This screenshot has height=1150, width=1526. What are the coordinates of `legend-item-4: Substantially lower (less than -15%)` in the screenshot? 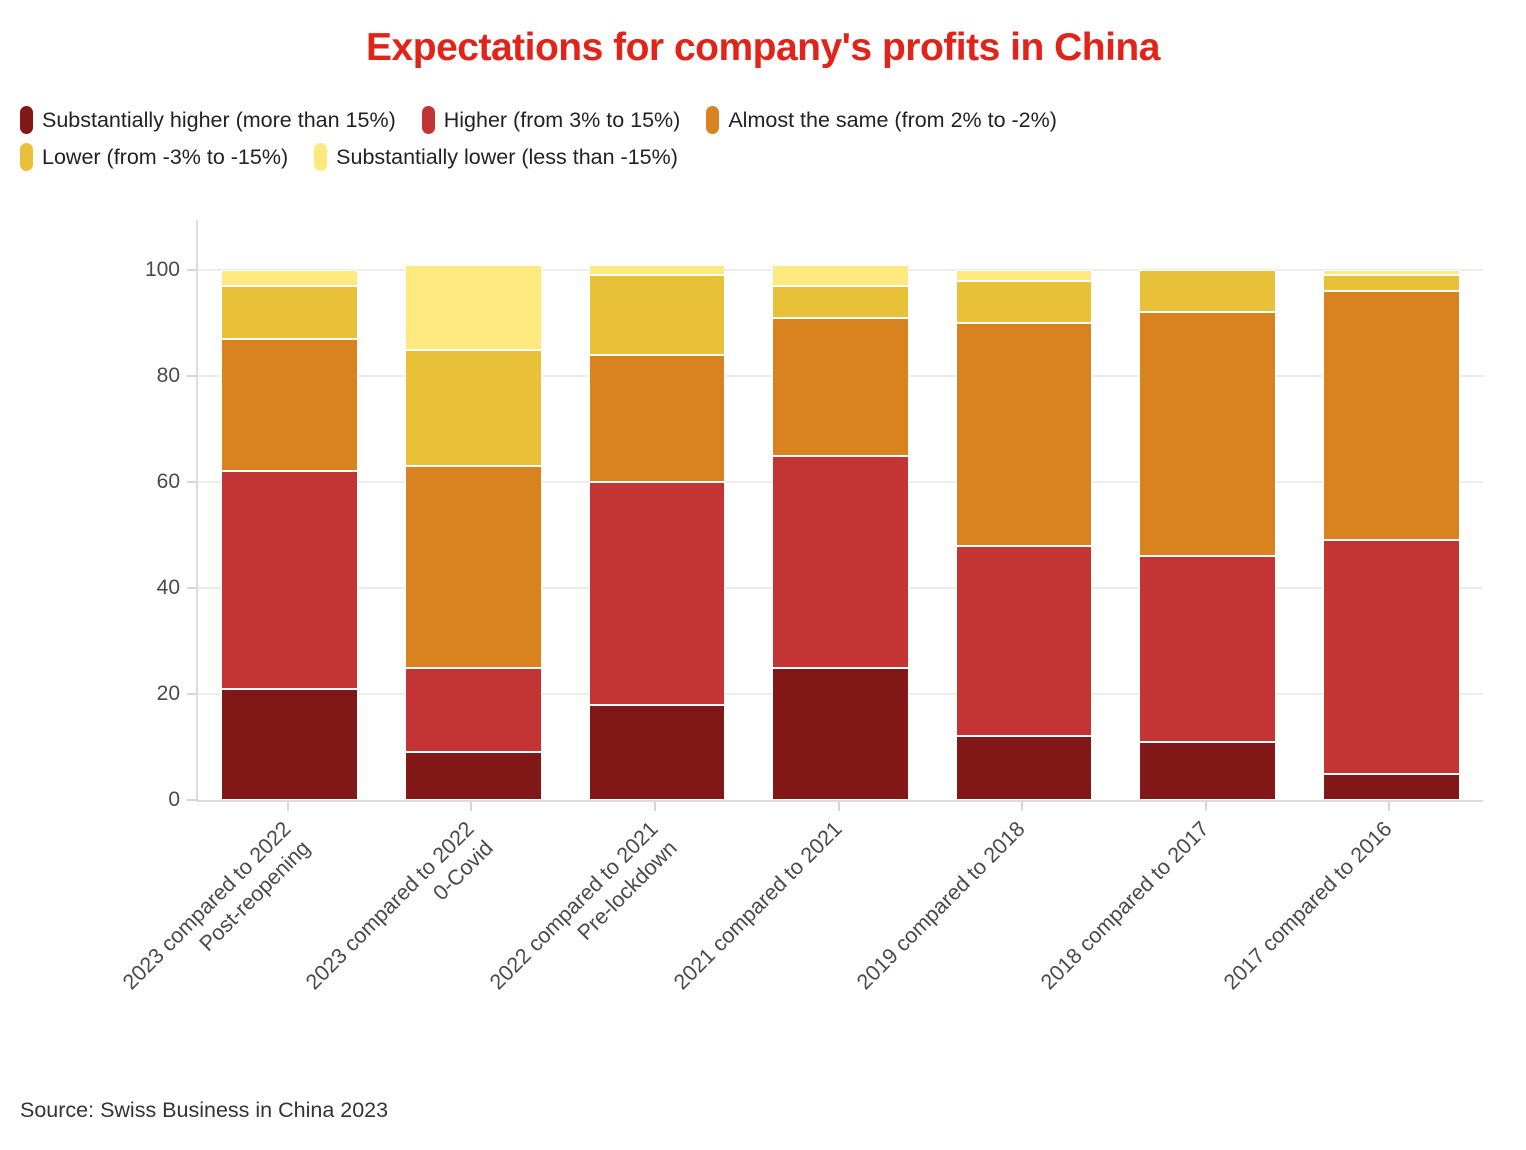 It's located at (496, 157).